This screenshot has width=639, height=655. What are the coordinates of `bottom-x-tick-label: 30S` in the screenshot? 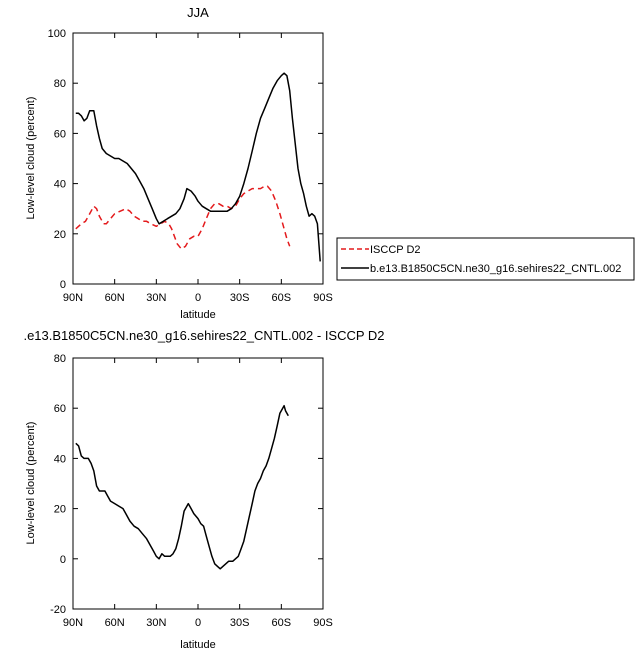 It's located at (240, 623).